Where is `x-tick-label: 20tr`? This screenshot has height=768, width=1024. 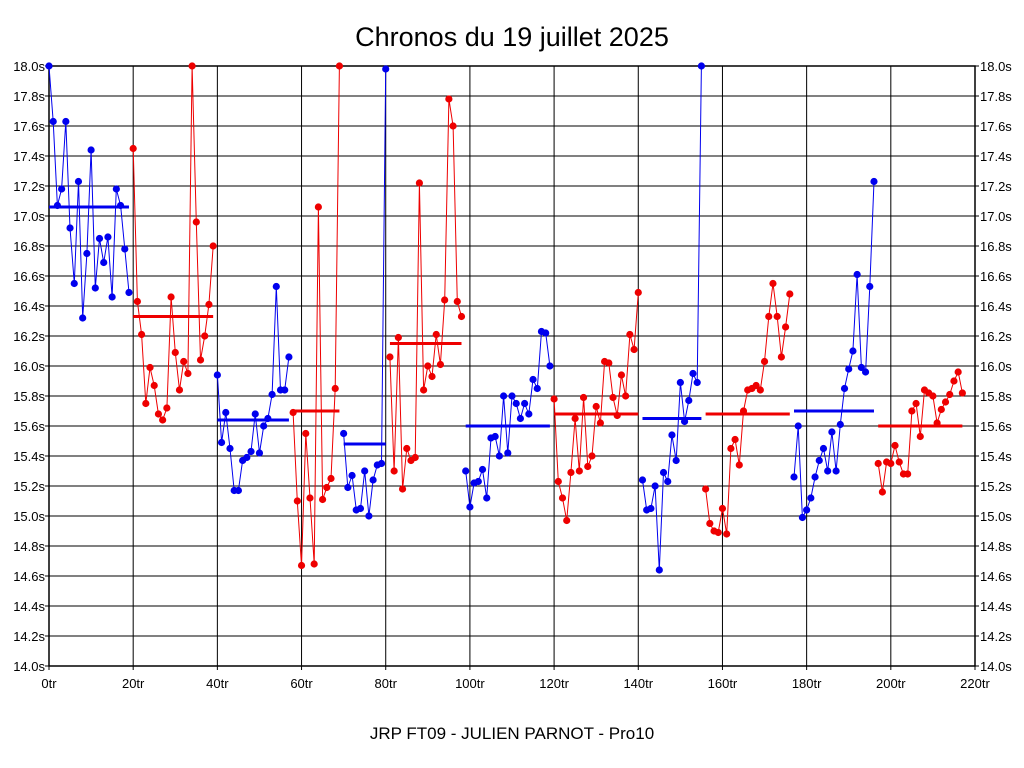 x-tick-label: 20tr is located at coordinates (133, 683).